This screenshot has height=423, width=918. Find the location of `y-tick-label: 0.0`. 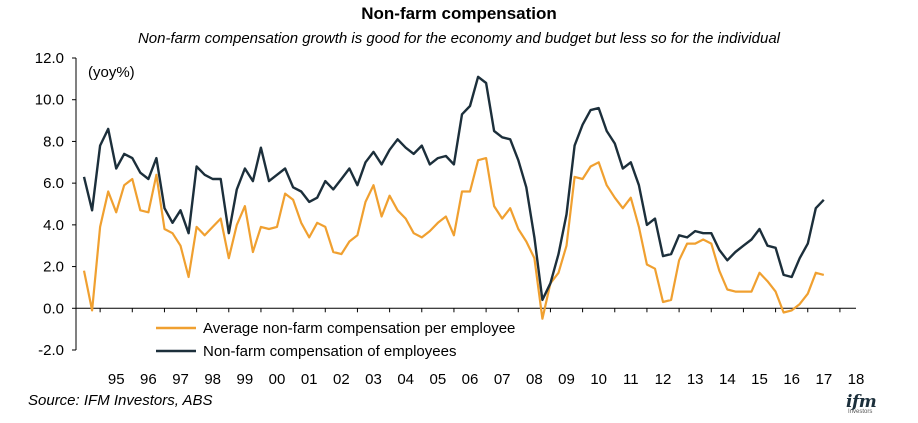

y-tick-label: 0.0 is located at coordinates (53, 308).